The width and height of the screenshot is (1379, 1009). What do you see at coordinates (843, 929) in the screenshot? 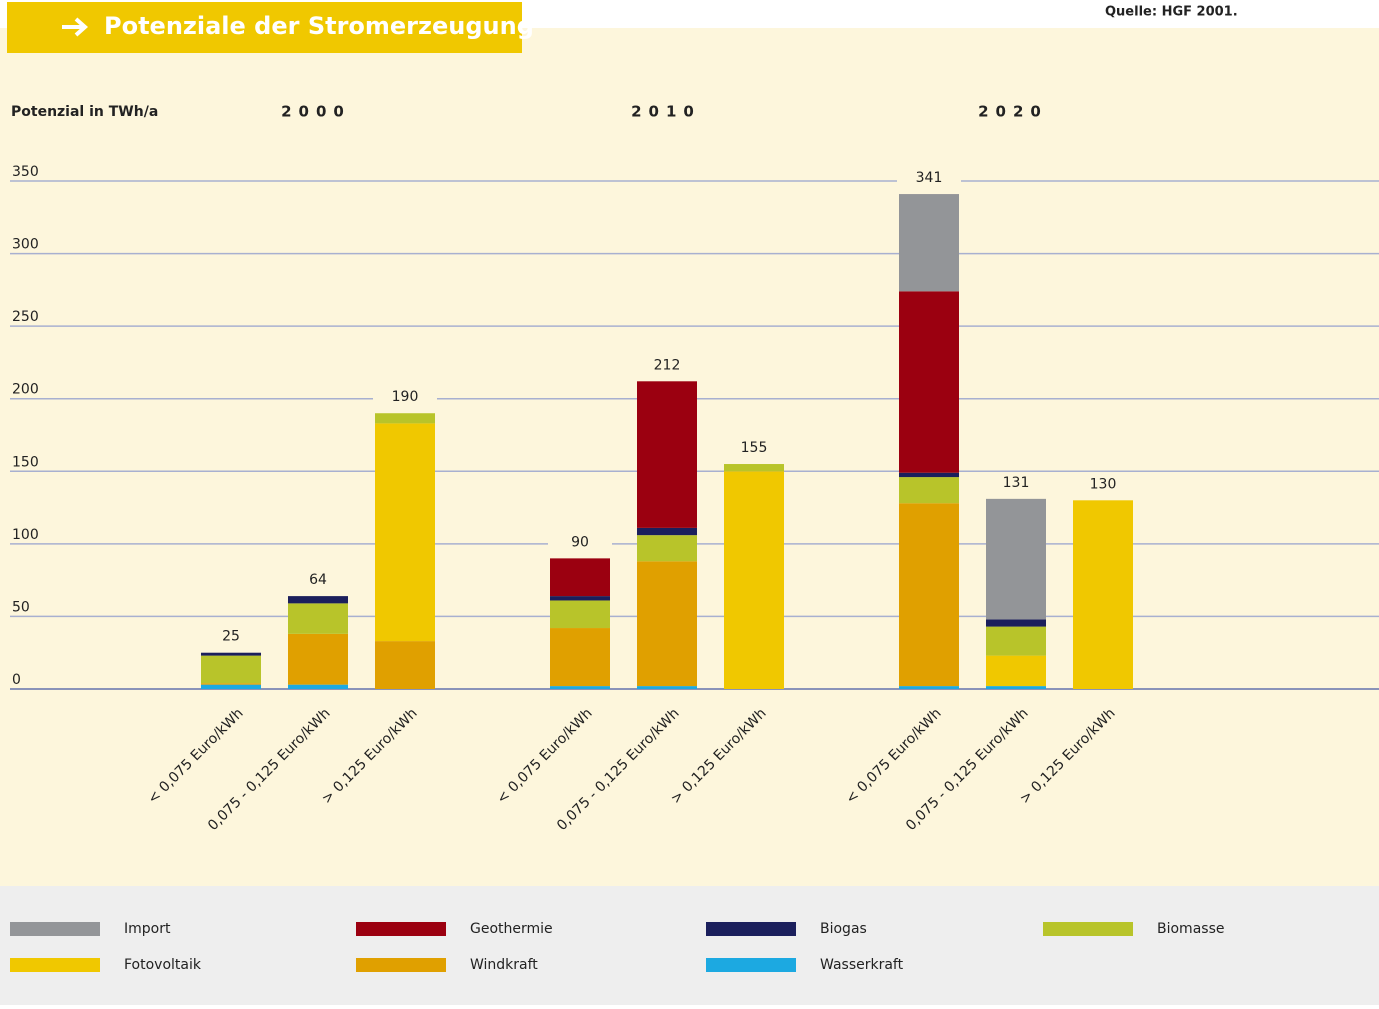
I see `legend-label: Biogas` at bounding box center [843, 929].